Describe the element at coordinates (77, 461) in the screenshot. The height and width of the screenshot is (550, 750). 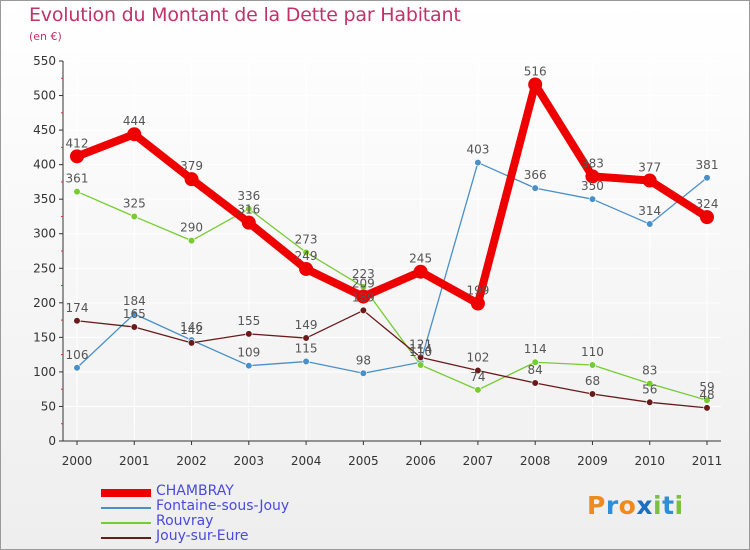
I see `x-tick-label: 2000` at that location.